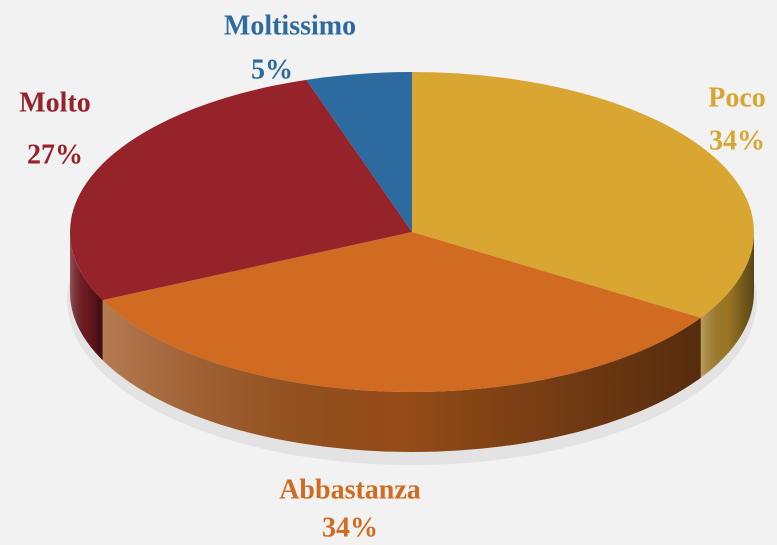 The height and width of the screenshot is (545, 777). What do you see at coordinates (55, 154) in the screenshot?
I see `slice-value-label: 27%` at bounding box center [55, 154].